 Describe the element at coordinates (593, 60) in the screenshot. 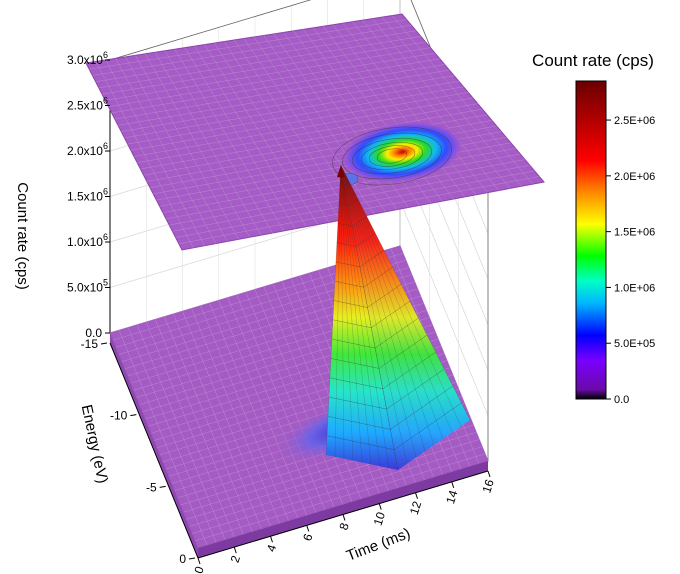

I see `colorbar-title: Count rate (cps)` at that location.